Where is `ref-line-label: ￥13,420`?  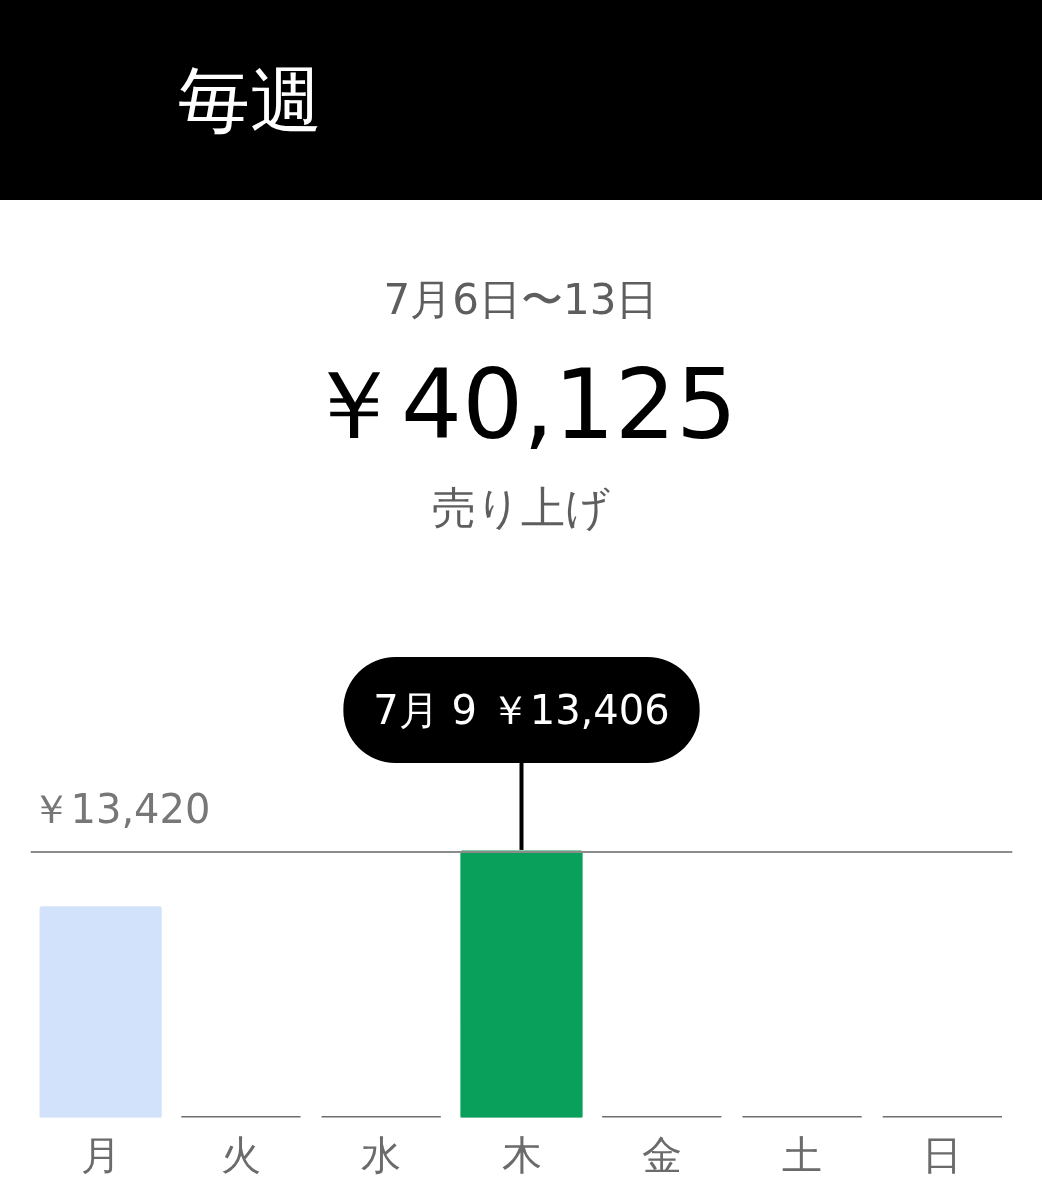 ref-line-label: ￥13,420 is located at coordinates (120, 808).